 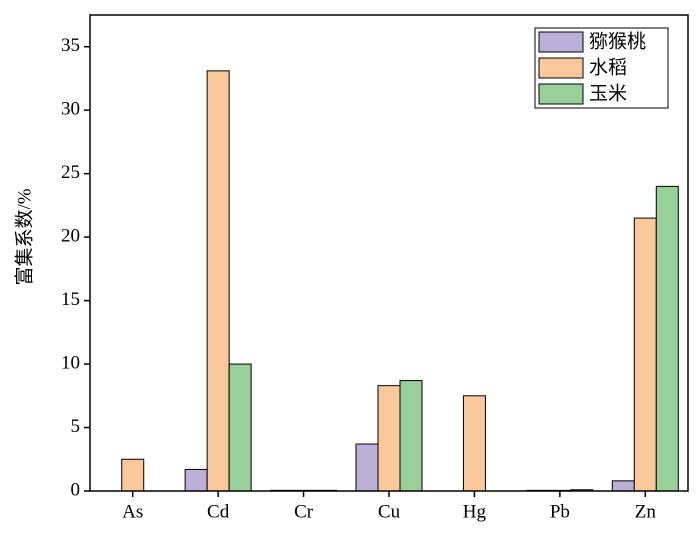 I want to click on y-tick-label: 30, so click(x=70, y=109).